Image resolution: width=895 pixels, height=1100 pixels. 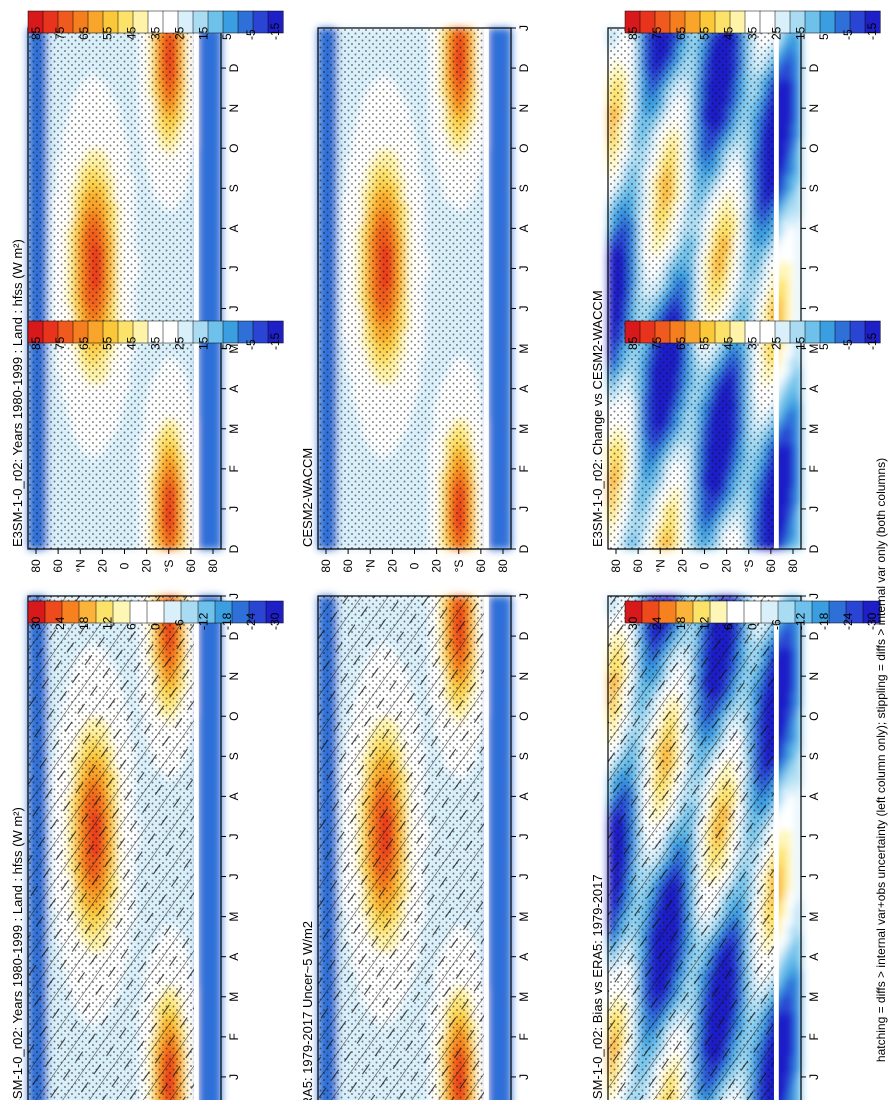 What do you see at coordinates (108, 343) in the screenshot?
I see `colorbar-label: 55` at bounding box center [108, 343].